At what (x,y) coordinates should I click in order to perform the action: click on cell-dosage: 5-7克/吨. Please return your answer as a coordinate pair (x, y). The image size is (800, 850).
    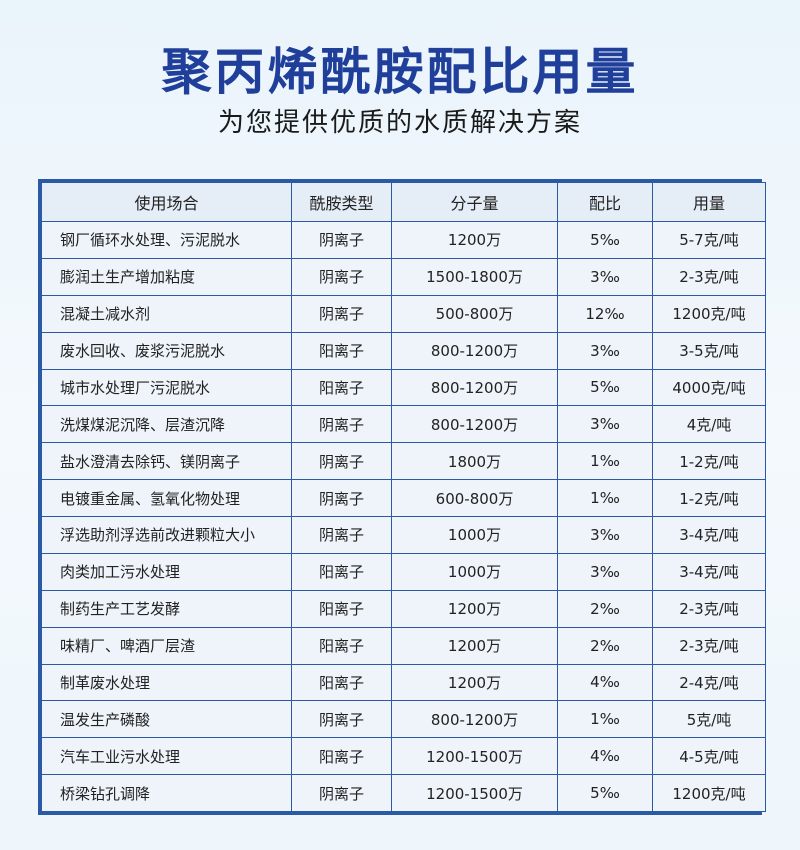
    Looking at the image, I should click on (709, 240).